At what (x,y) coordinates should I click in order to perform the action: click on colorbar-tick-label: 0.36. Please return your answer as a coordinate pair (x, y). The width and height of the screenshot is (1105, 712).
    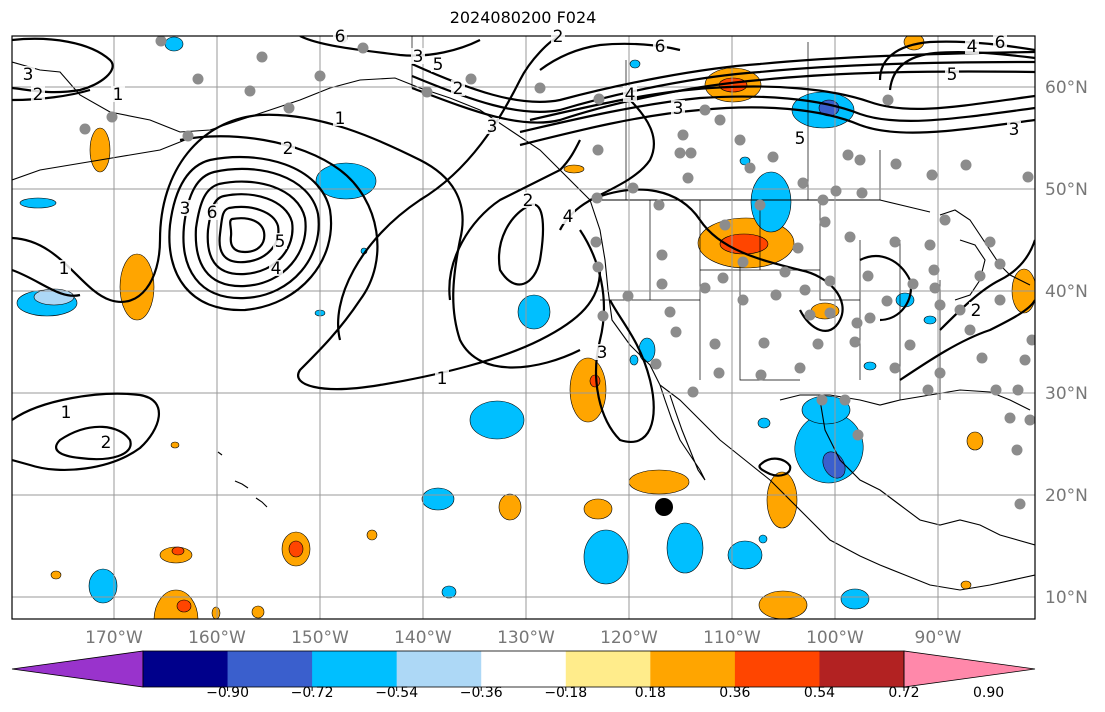
    Looking at the image, I should click on (734, 693).